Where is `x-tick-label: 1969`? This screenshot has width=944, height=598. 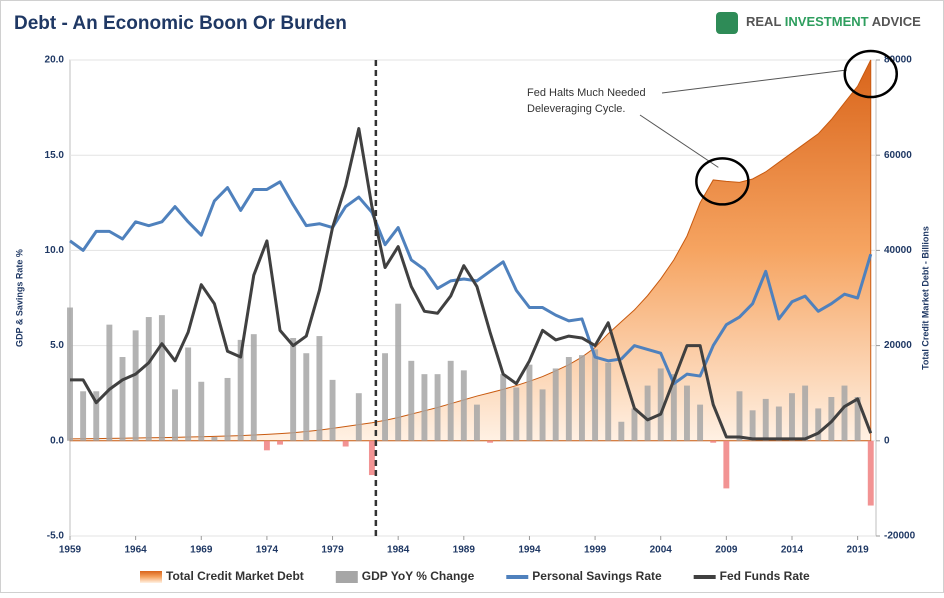 x-tick-label: 1969 is located at coordinates (201, 550).